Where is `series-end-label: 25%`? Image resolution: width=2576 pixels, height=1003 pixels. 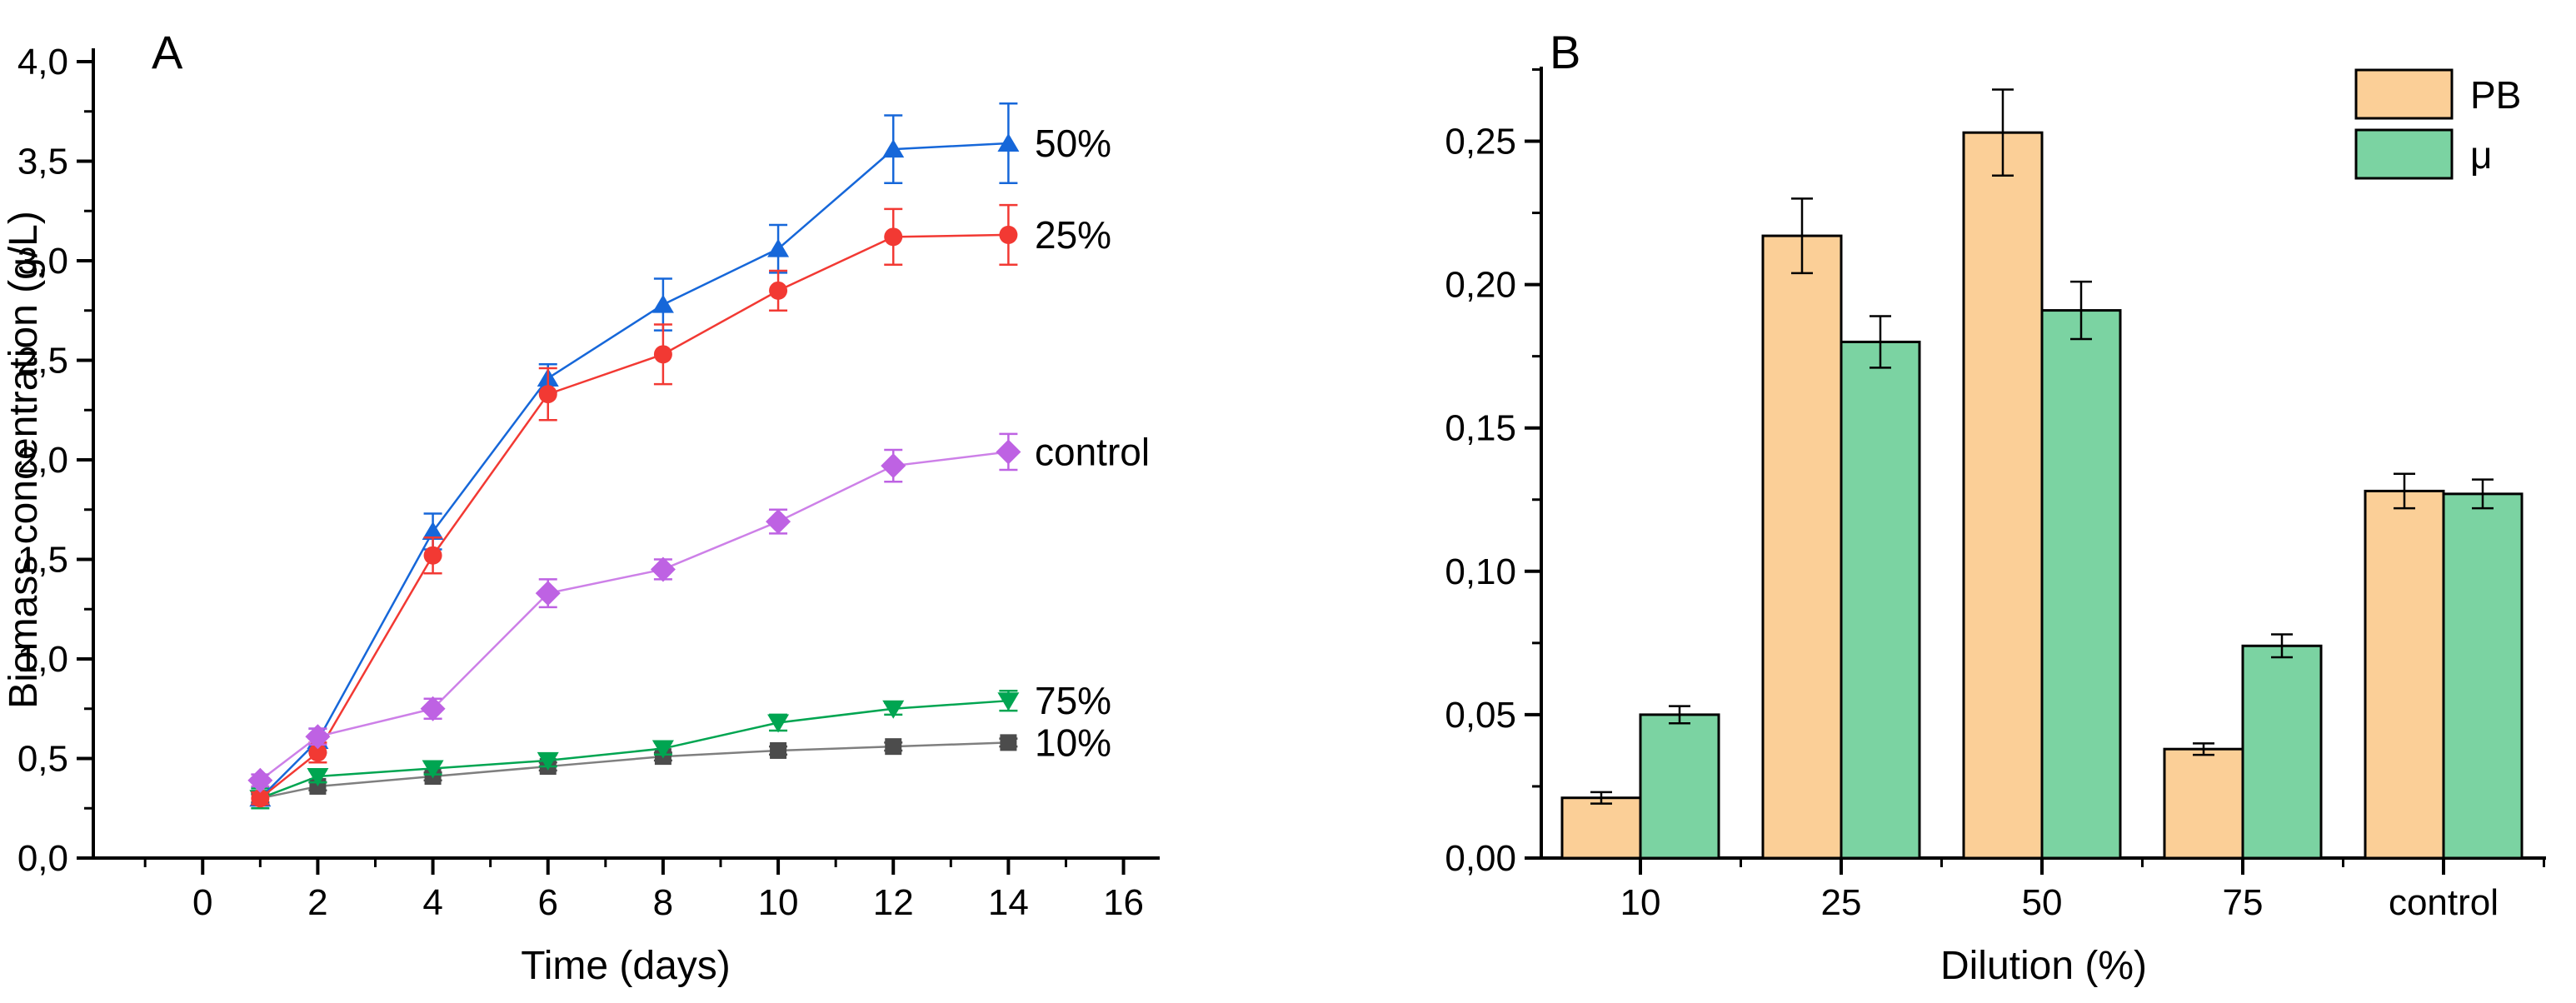
series-end-label: 25% is located at coordinates (1073, 235).